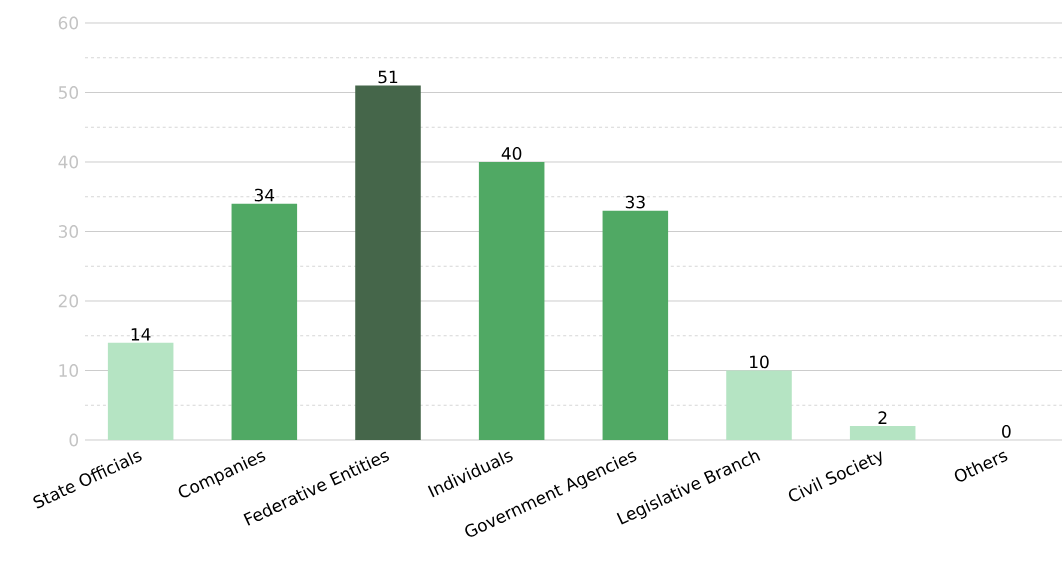 The image size is (1062, 572). What do you see at coordinates (68, 231) in the screenshot?
I see `y-tick-label: 30` at bounding box center [68, 231].